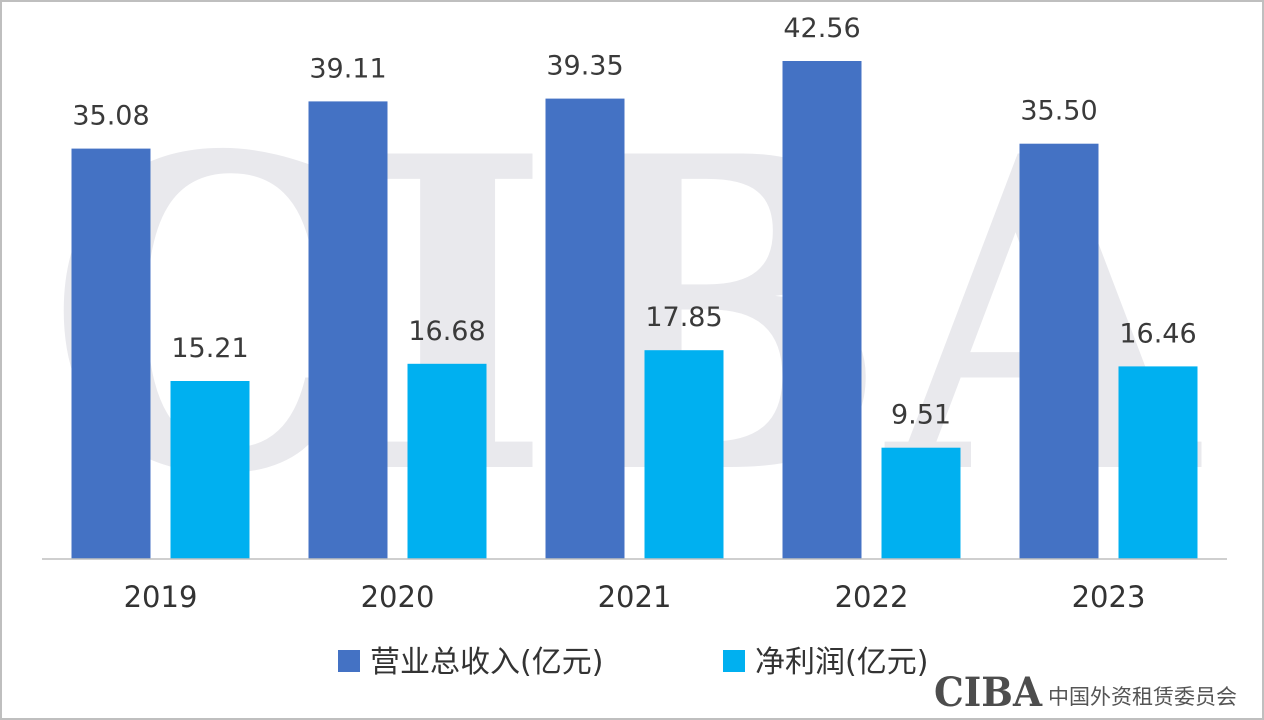  I want to click on bar-profit-2019, so click(210, 470).